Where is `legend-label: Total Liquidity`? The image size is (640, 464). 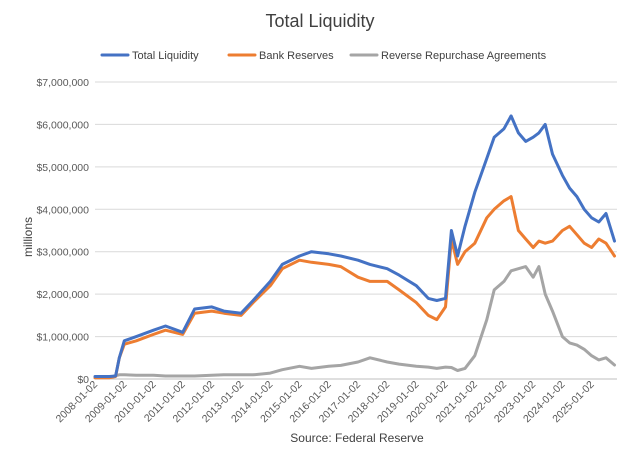 legend-label: Total Liquidity is located at coordinates (165, 56).